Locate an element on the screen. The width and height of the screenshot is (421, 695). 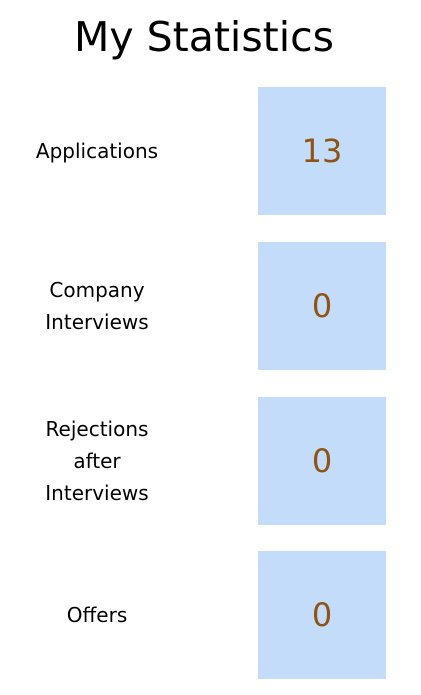
stat-box-rejections-after-interviews: 0 is located at coordinates (322, 461).